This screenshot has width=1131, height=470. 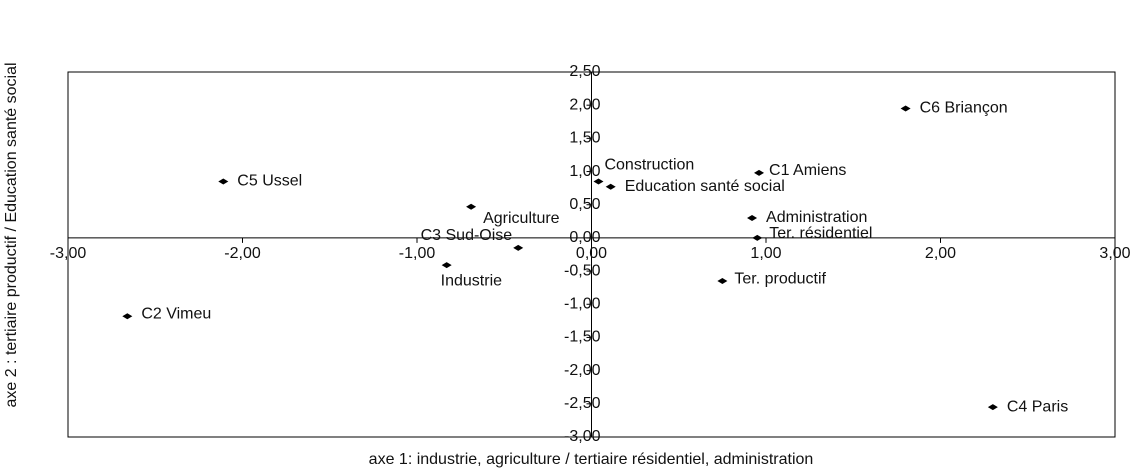 What do you see at coordinates (780, 278) in the screenshot?
I see `point-label: Ter. productif` at bounding box center [780, 278].